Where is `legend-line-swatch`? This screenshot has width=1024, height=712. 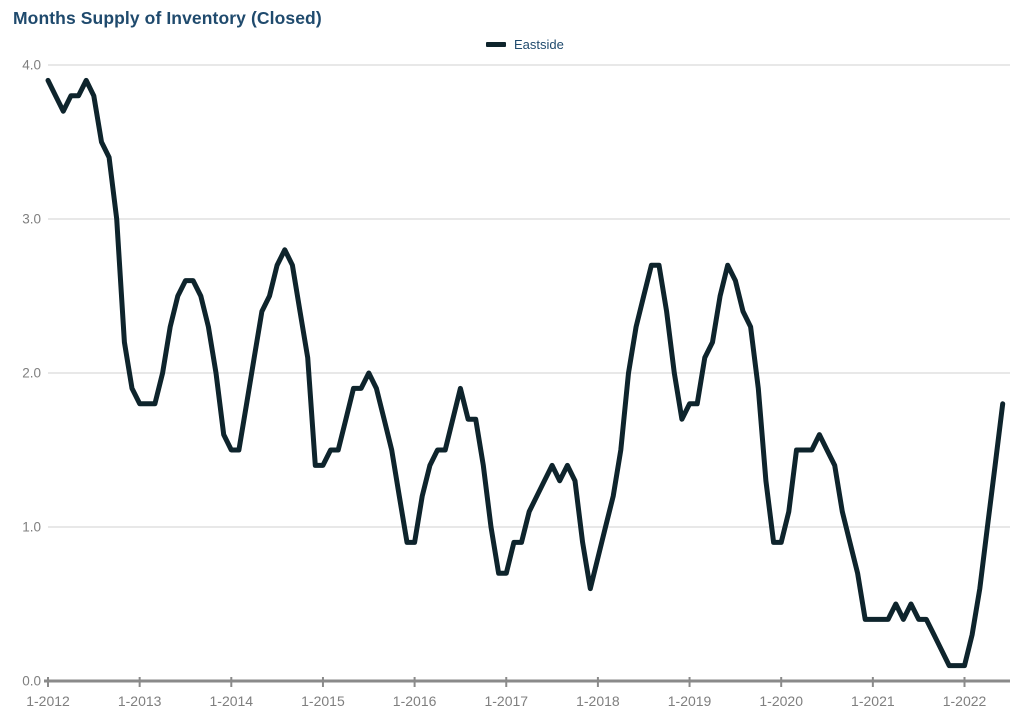
legend-line-swatch is located at coordinates (496, 44).